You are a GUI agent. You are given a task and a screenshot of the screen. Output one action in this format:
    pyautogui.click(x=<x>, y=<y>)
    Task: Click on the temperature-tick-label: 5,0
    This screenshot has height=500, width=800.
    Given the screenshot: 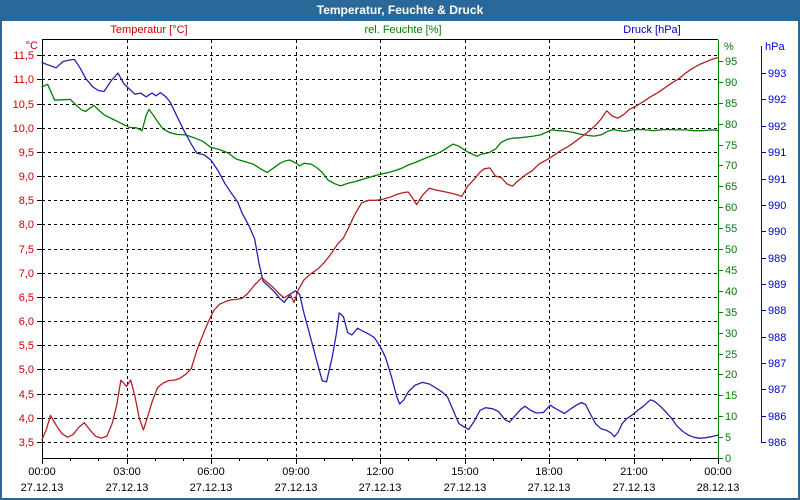 What is the action you would take?
    pyautogui.click(x=26, y=370)
    